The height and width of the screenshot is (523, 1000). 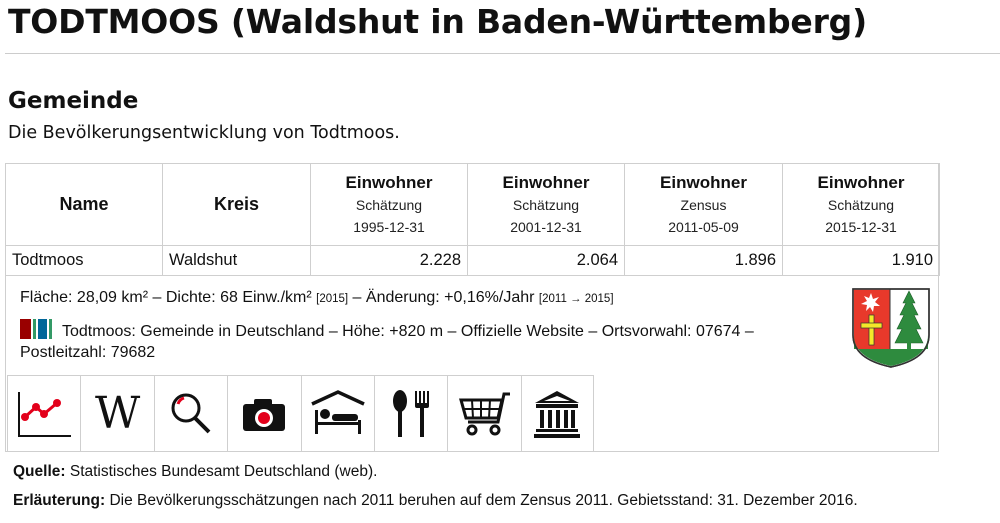 I want to click on search-icon, so click(x=191, y=413).